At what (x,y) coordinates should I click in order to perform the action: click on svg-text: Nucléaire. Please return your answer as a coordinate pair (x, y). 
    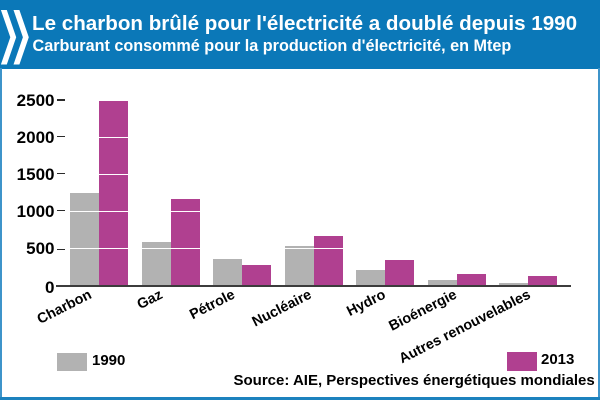
    Looking at the image, I should click on (282, 309).